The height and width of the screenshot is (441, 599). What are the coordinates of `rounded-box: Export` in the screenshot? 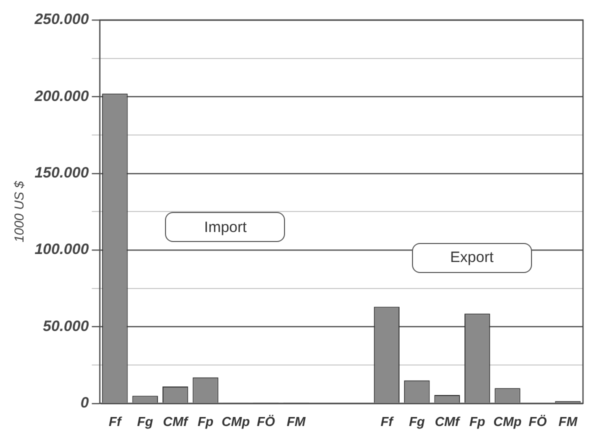 It's located at (472, 257).